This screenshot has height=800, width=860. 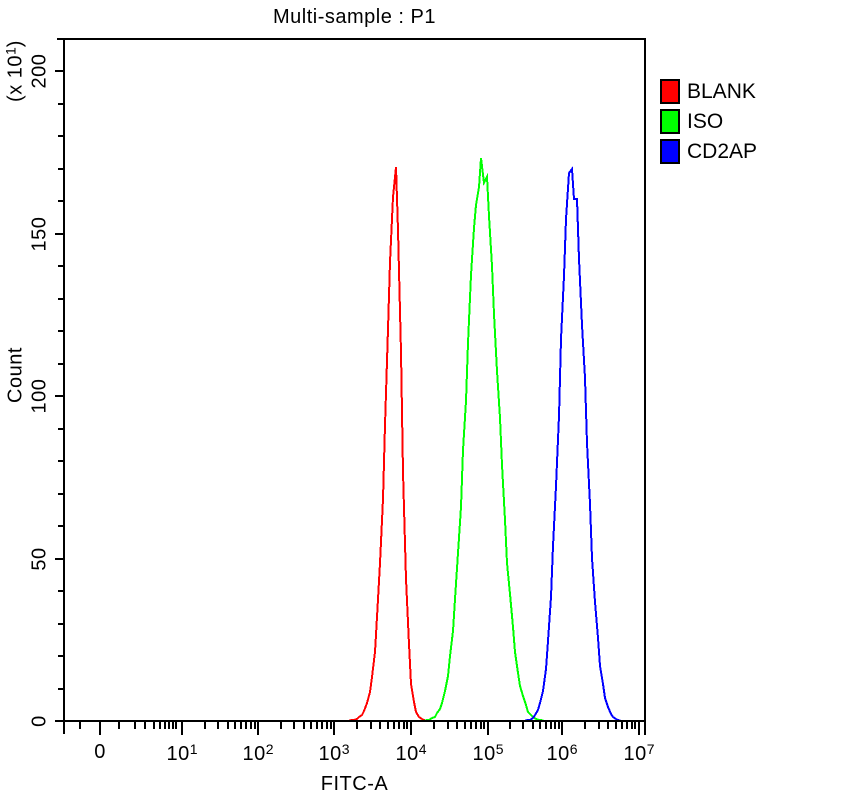 I want to click on x-tick-label-0: 0, so click(x=100, y=752).